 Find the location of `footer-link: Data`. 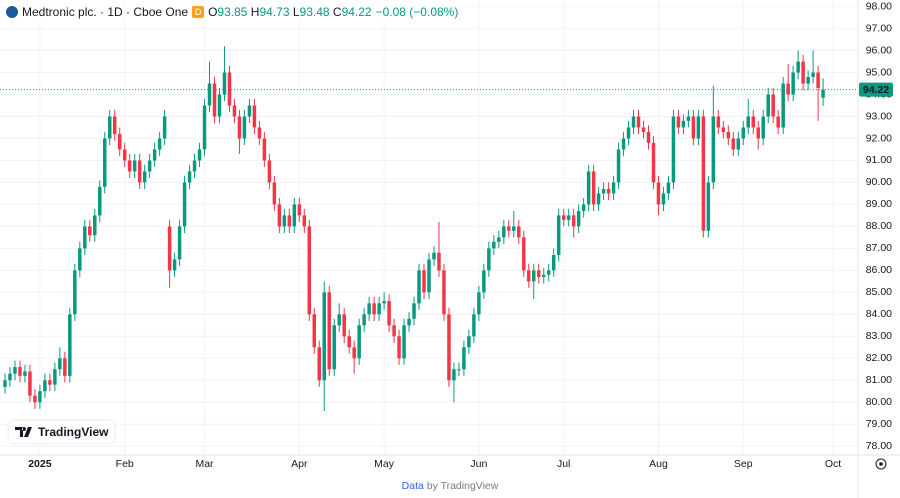

footer-link: Data is located at coordinates (412, 486).